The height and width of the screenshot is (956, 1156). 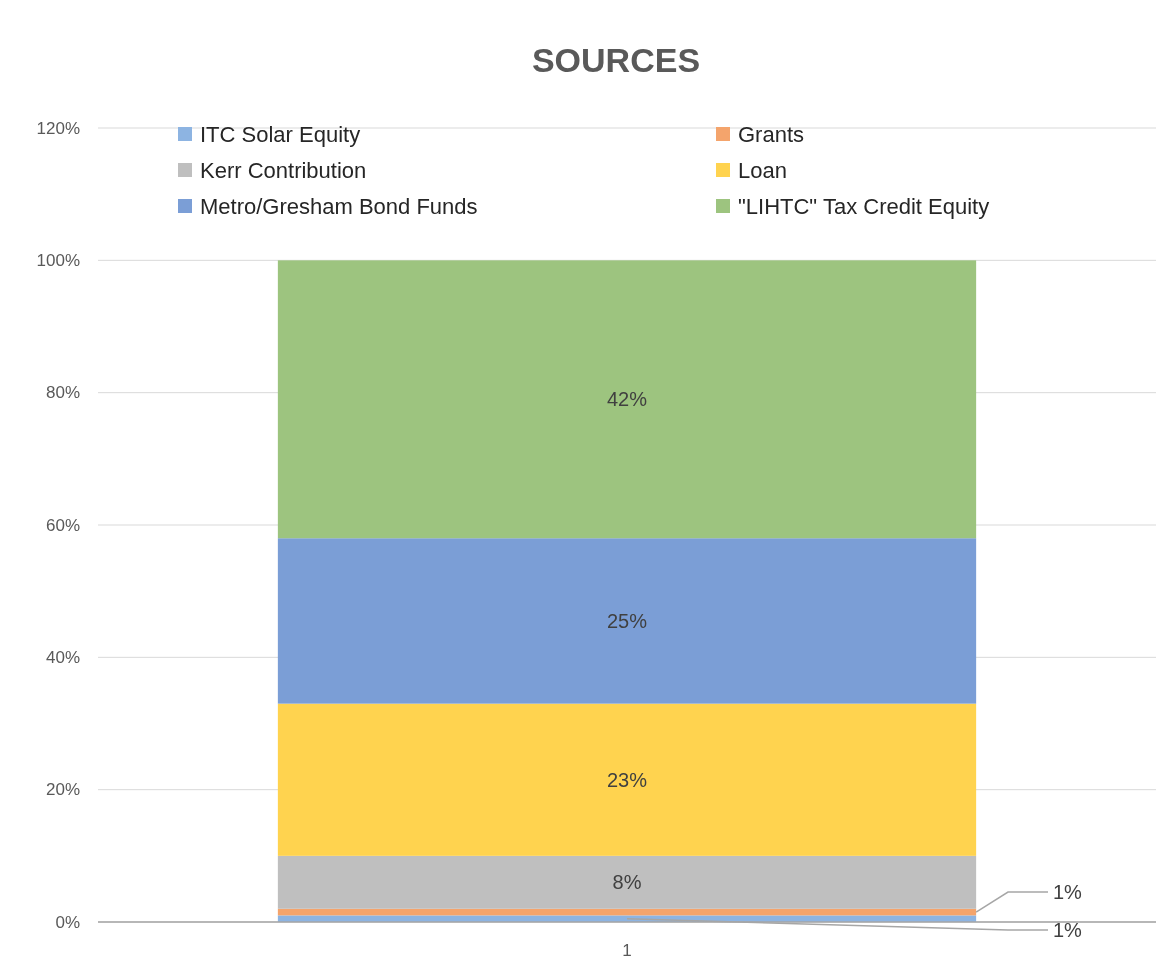 What do you see at coordinates (62, 790) in the screenshot?
I see `y-tick-label: 20%` at bounding box center [62, 790].